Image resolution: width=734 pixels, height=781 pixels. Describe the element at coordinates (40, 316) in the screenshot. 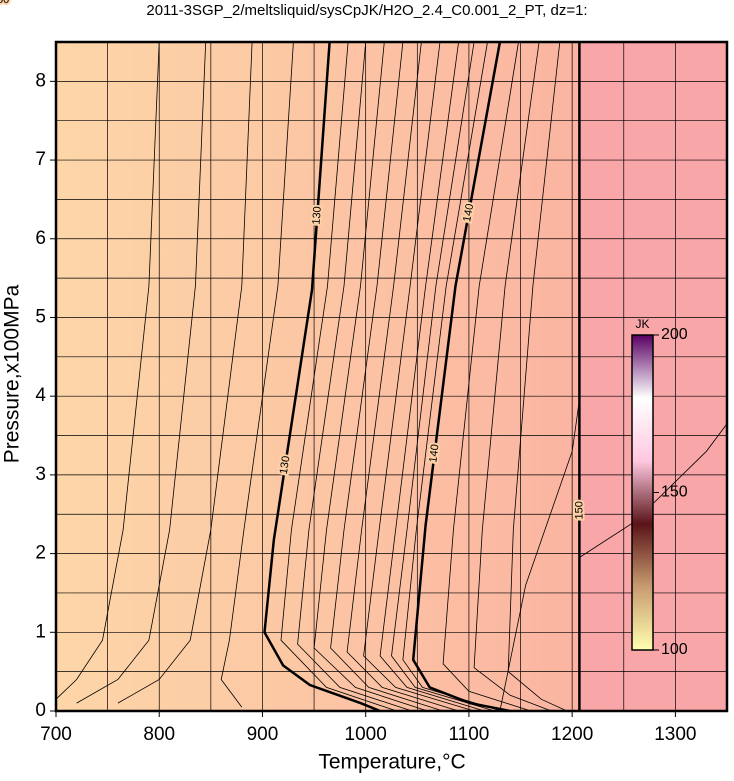

I see `y-tick-label: 5` at that location.